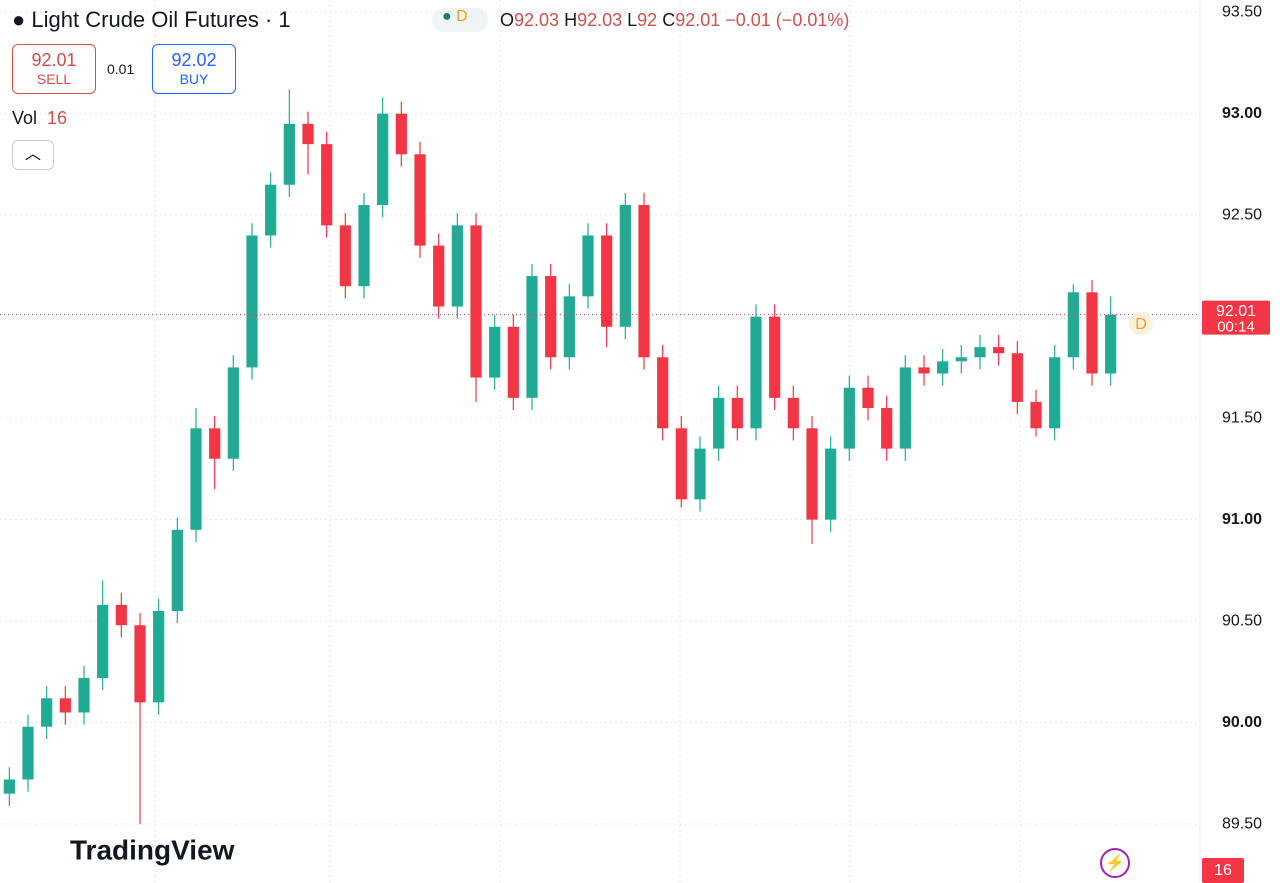 This screenshot has width=1280, height=883. I want to click on buy-button: 92.02 BUY, so click(194, 69).